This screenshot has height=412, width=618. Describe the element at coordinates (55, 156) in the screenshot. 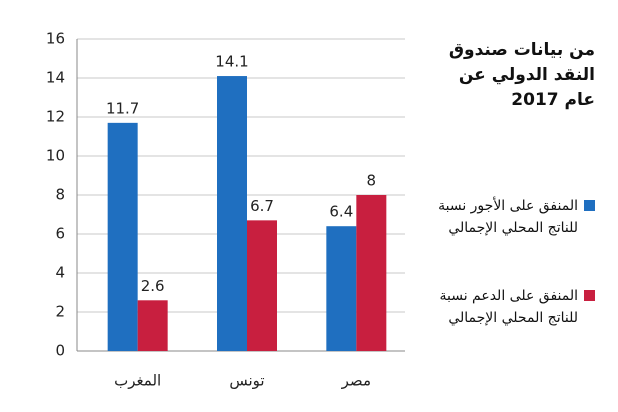

I see `y-tick-label: 10` at that location.